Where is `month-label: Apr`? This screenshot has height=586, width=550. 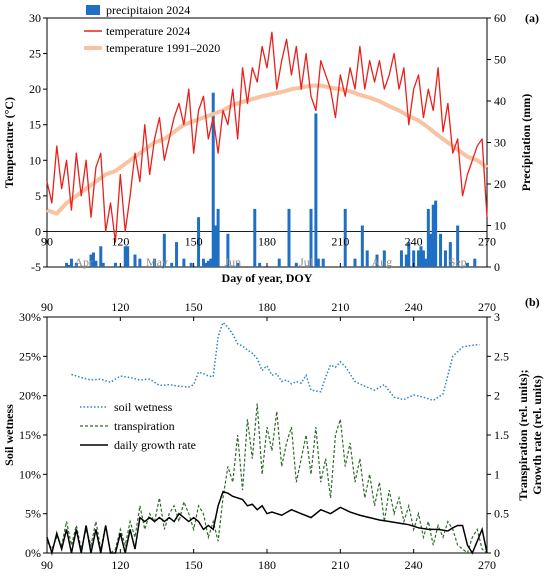 month-label: Apr is located at coordinates (83, 262).